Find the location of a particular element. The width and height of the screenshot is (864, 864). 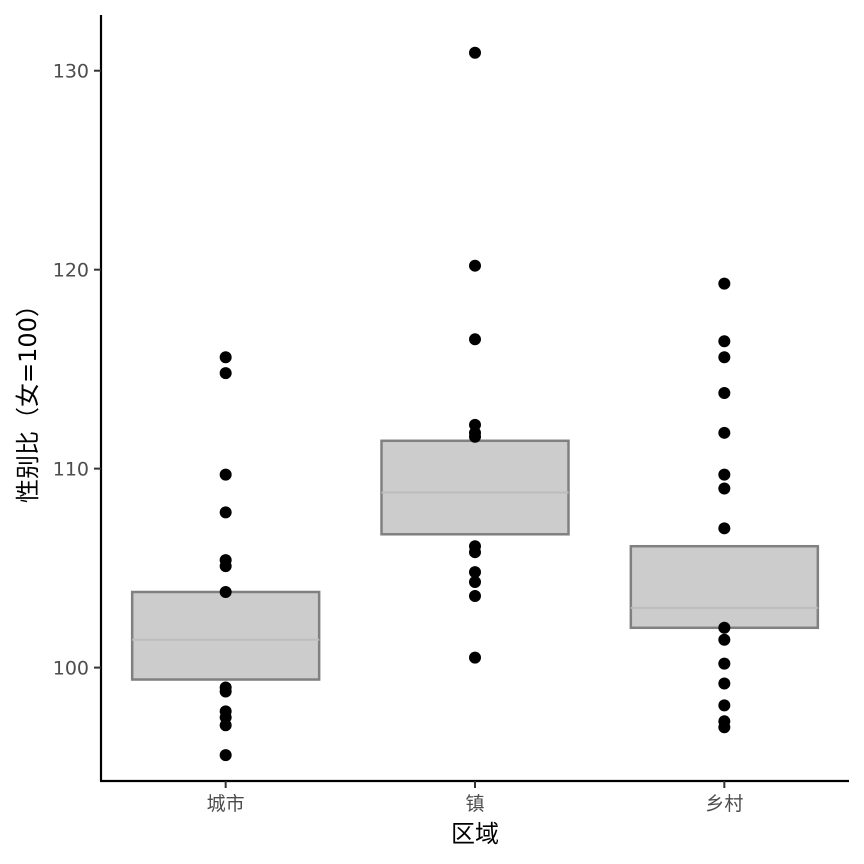

x-tick-label: 镇 is located at coordinates (474, 804).